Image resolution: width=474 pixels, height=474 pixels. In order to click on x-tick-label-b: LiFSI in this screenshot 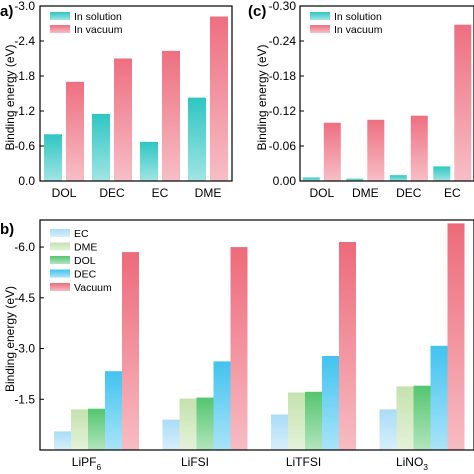, I will do `click(195, 462)`.